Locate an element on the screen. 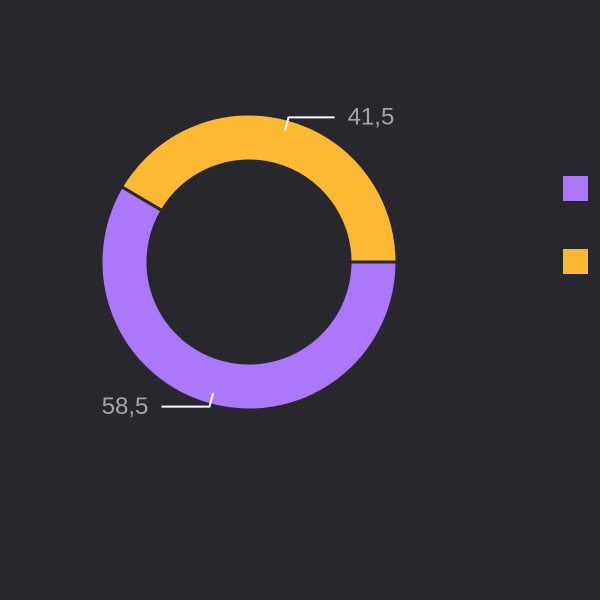 The image size is (600, 600). donut-slice is located at coordinates (259, 188).